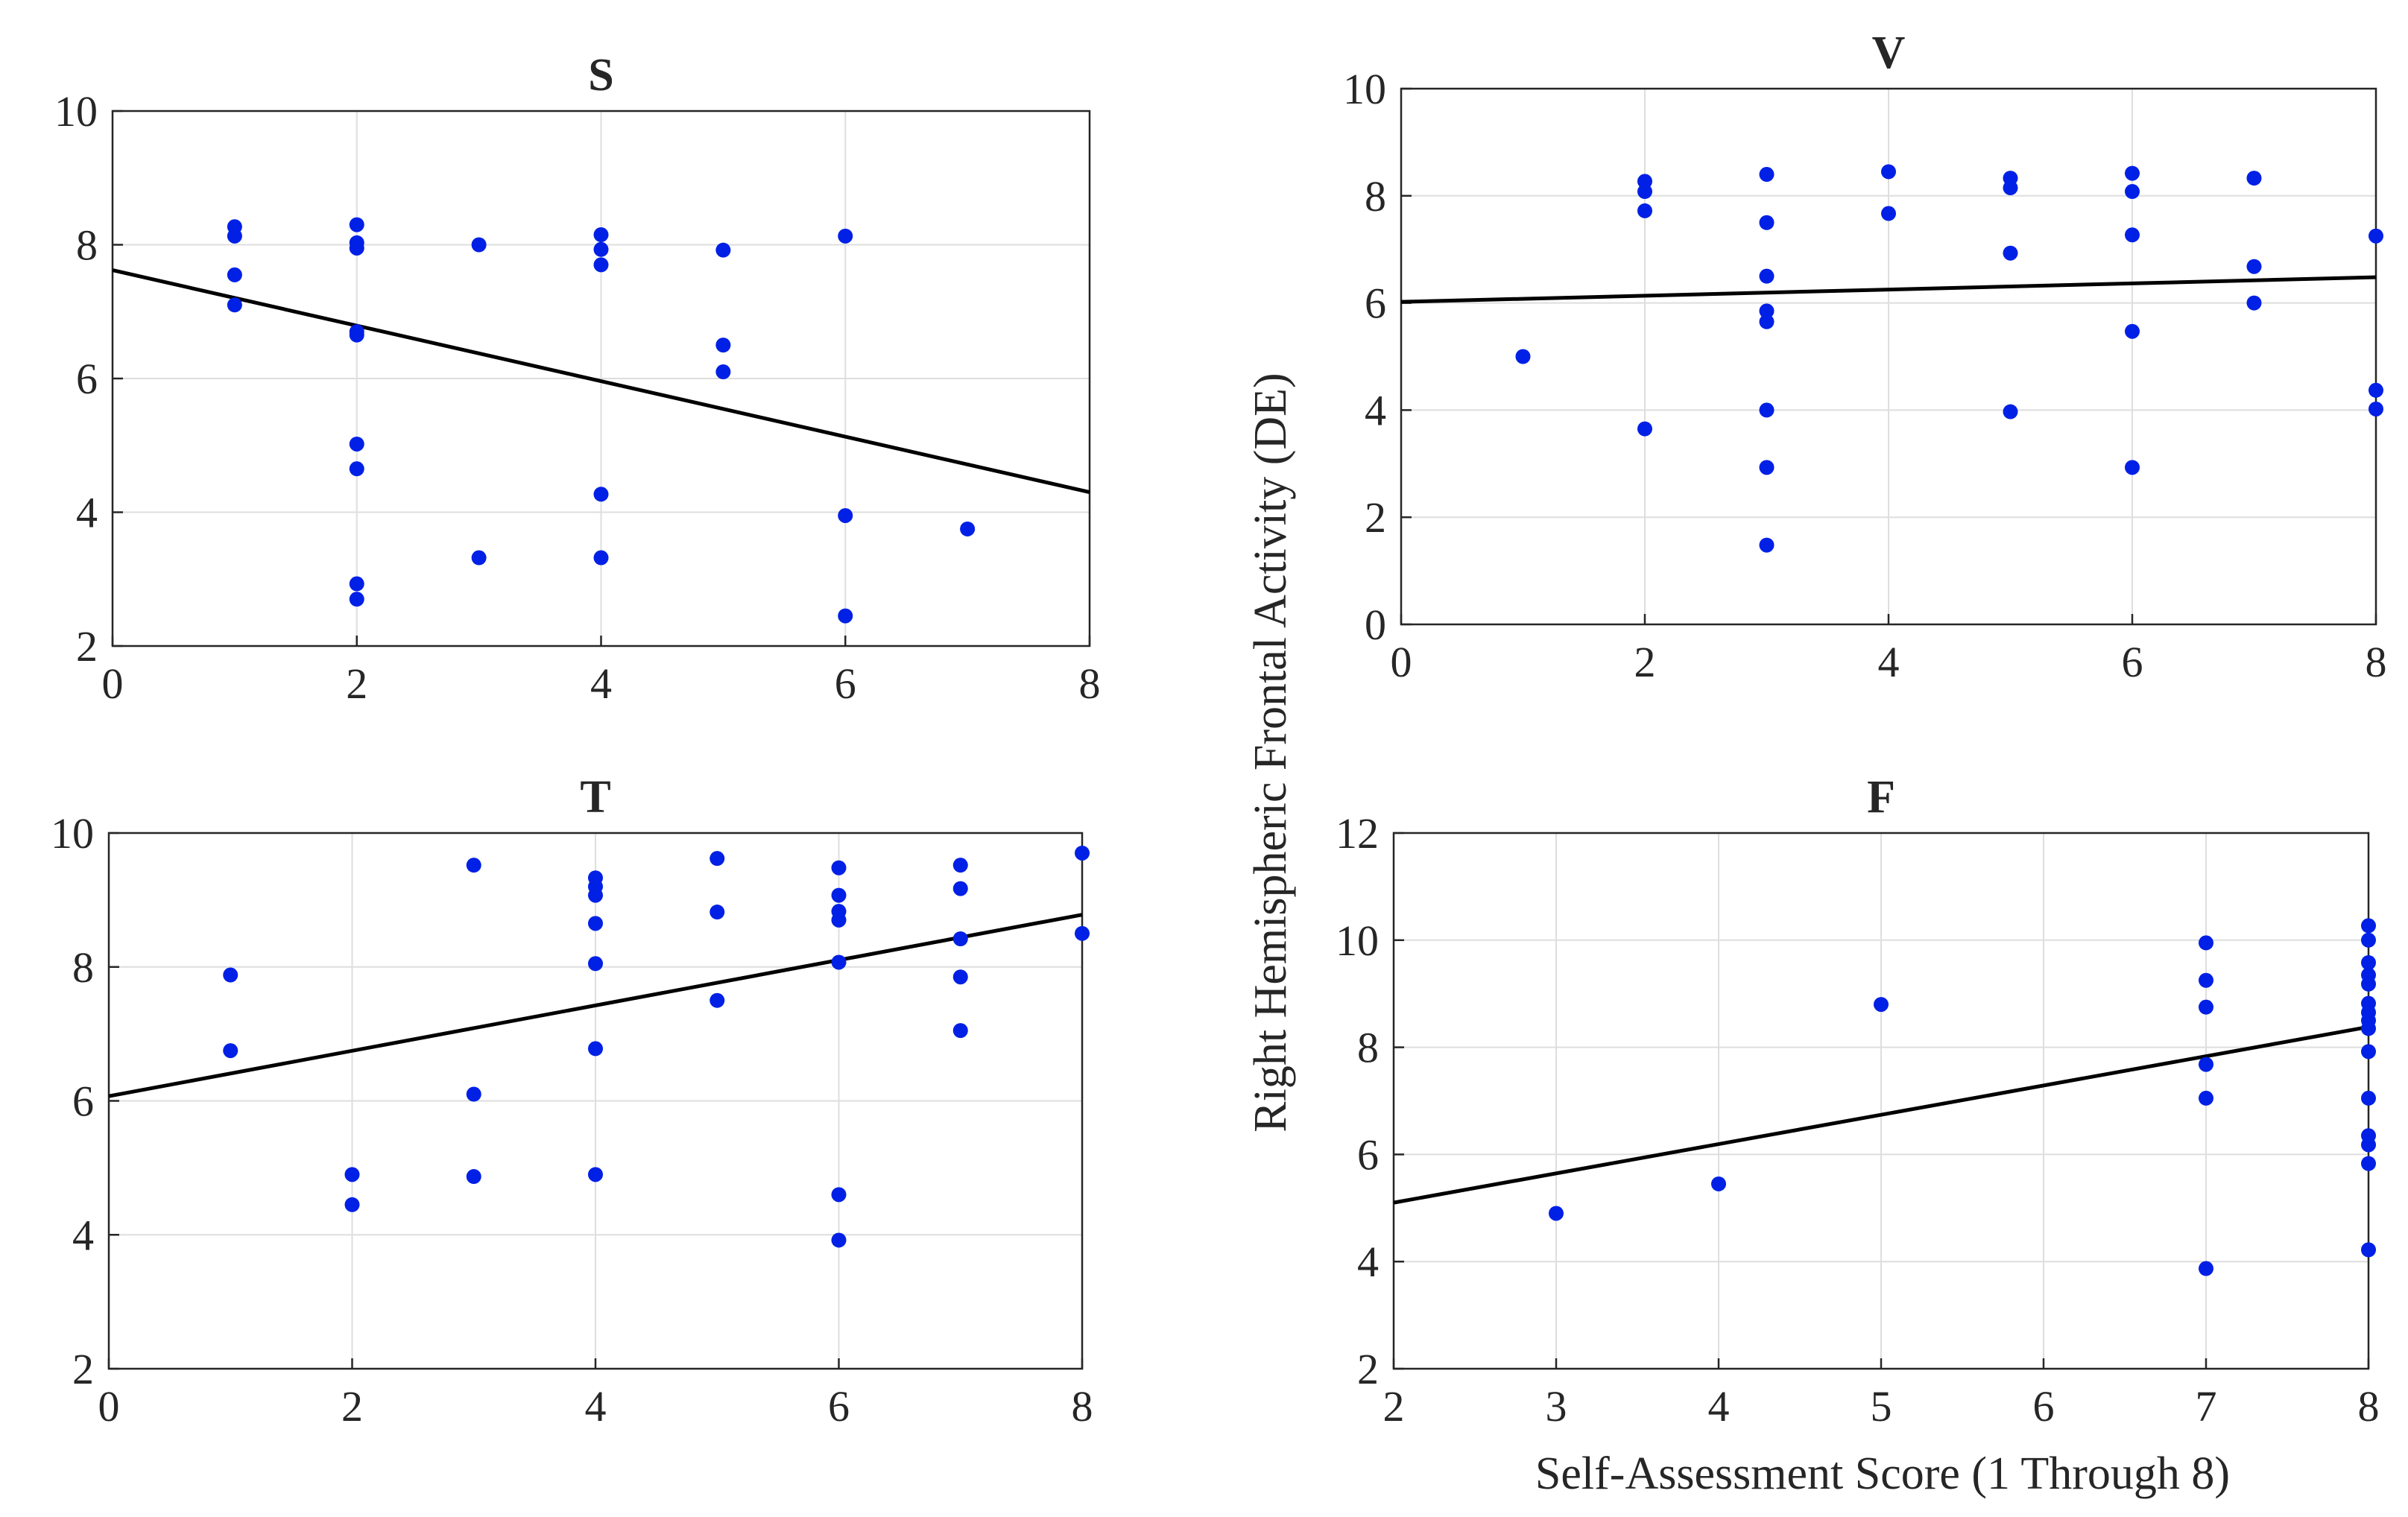  What do you see at coordinates (1357, 833) in the screenshot?
I see `y-tick-label: 12` at bounding box center [1357, 833].